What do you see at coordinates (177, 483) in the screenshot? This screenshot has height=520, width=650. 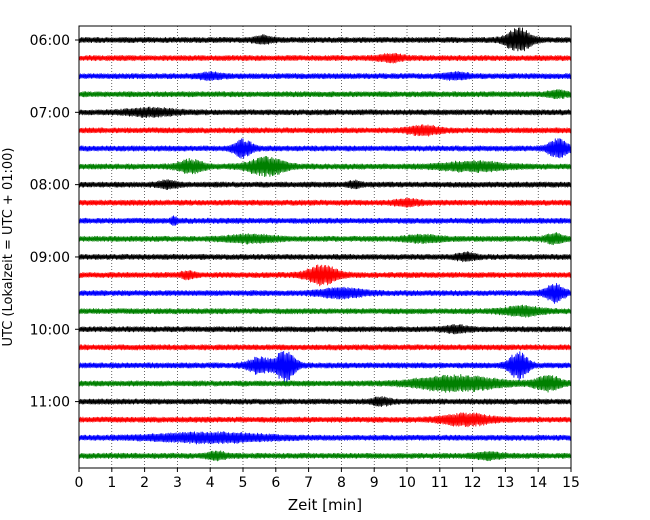 I see `x-tick-label: 3` at bounding box center [177, 483].